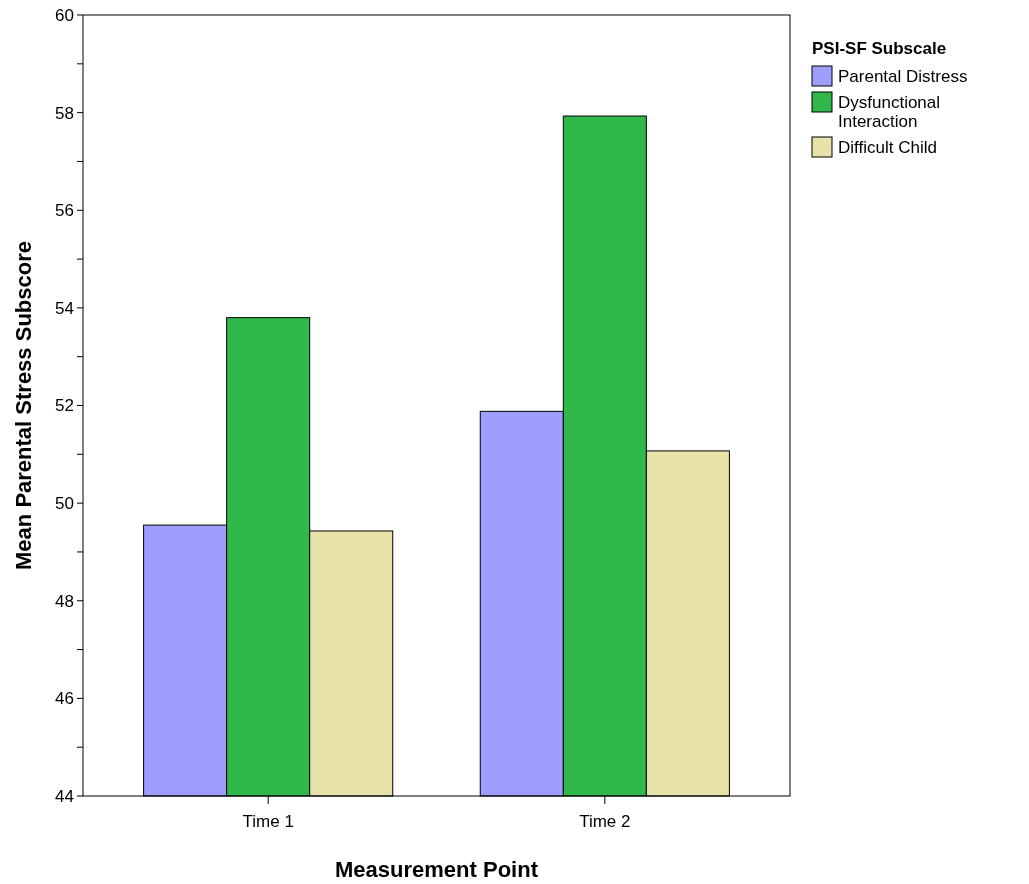  I want to click on y-tick-label: 54, so click(64, 308).